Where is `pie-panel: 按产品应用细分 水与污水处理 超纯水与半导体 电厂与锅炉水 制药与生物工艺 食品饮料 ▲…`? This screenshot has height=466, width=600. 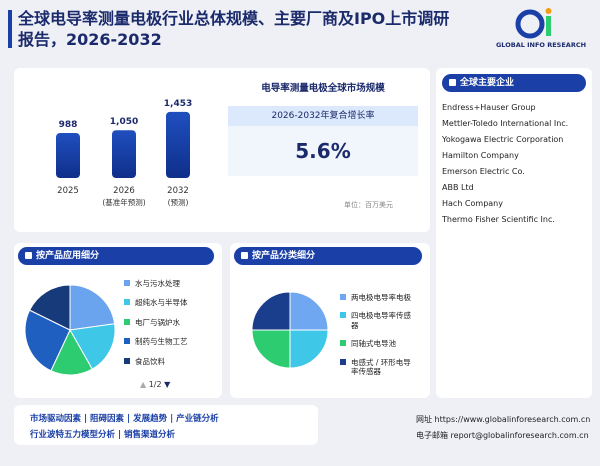 pie-panel: 按产品应用细分 水与污水处理 超纯水与半导体 电厂与锅炉水 制药与生物工艺 食品饮料 ▲… is located at coordinates (118, 320).